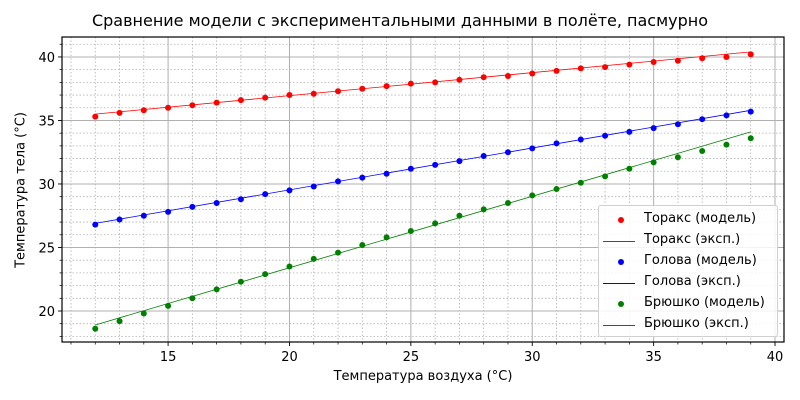 The image size is (800, 400). What do you see at coordinates (21, 190) in the screenshot?
I see `y-axis-label: Температура тела (°C)` at bounding box center [21, 190].